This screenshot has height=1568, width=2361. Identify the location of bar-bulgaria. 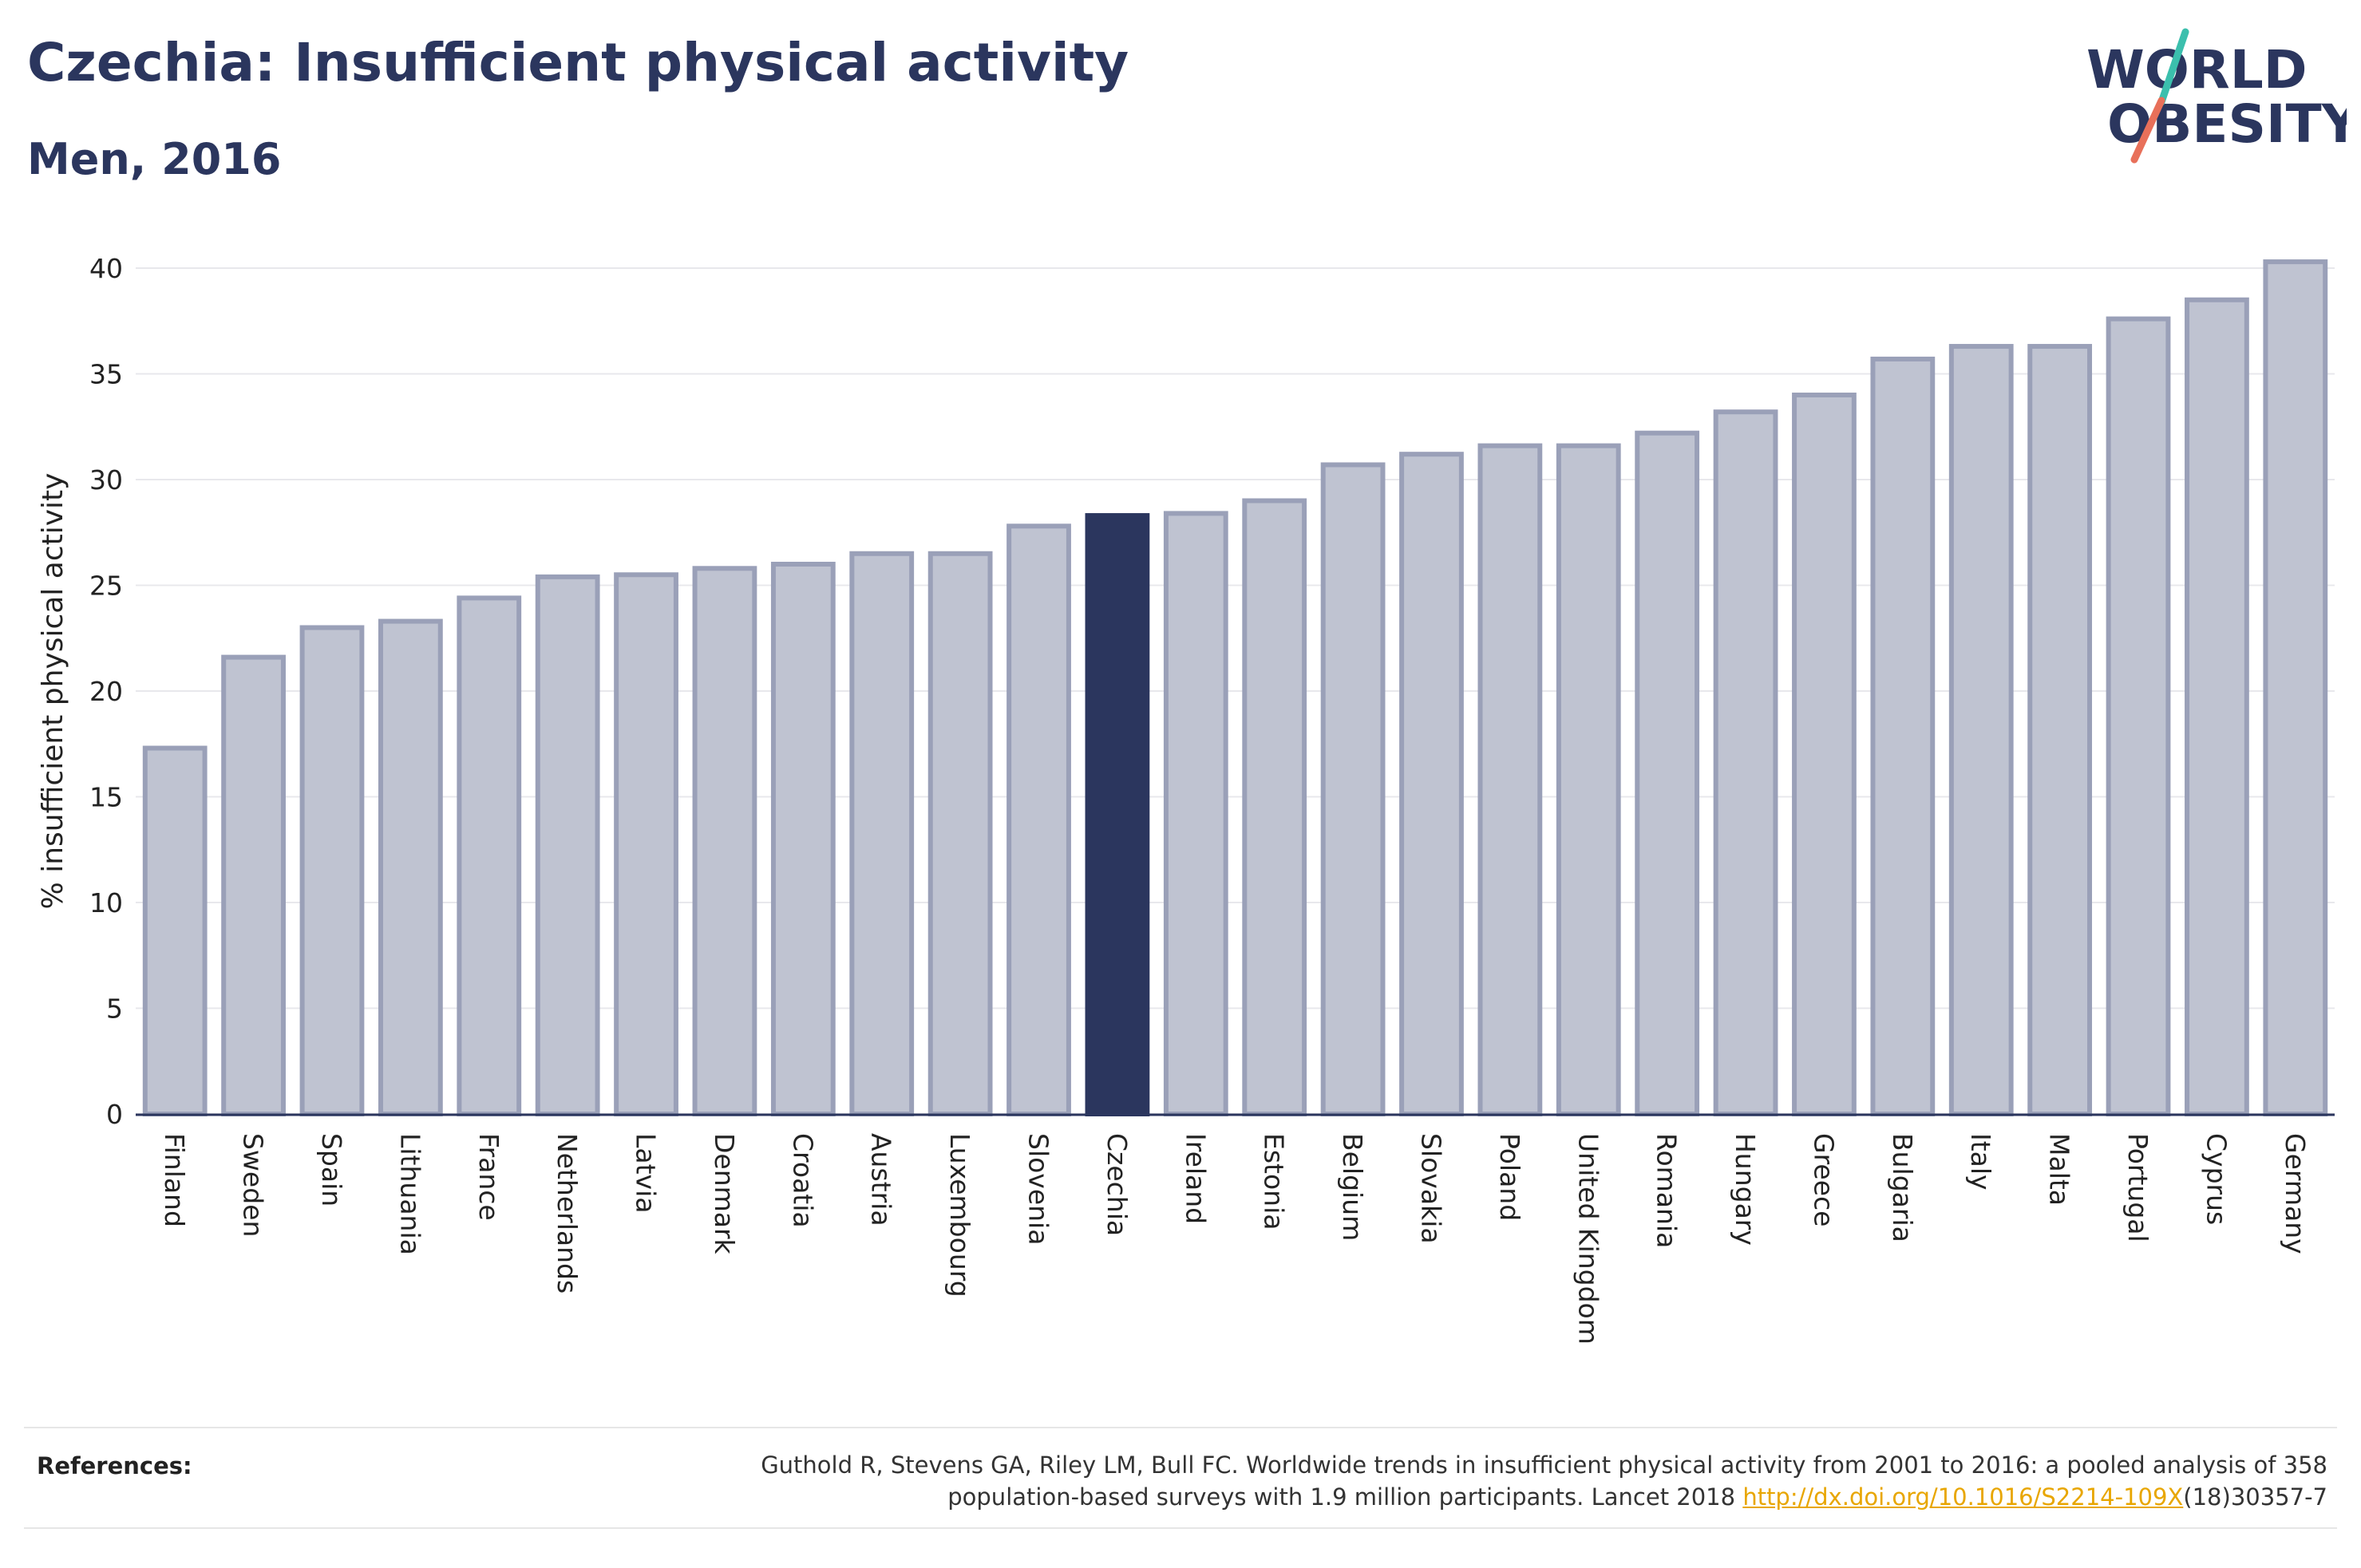
(1903, 736).